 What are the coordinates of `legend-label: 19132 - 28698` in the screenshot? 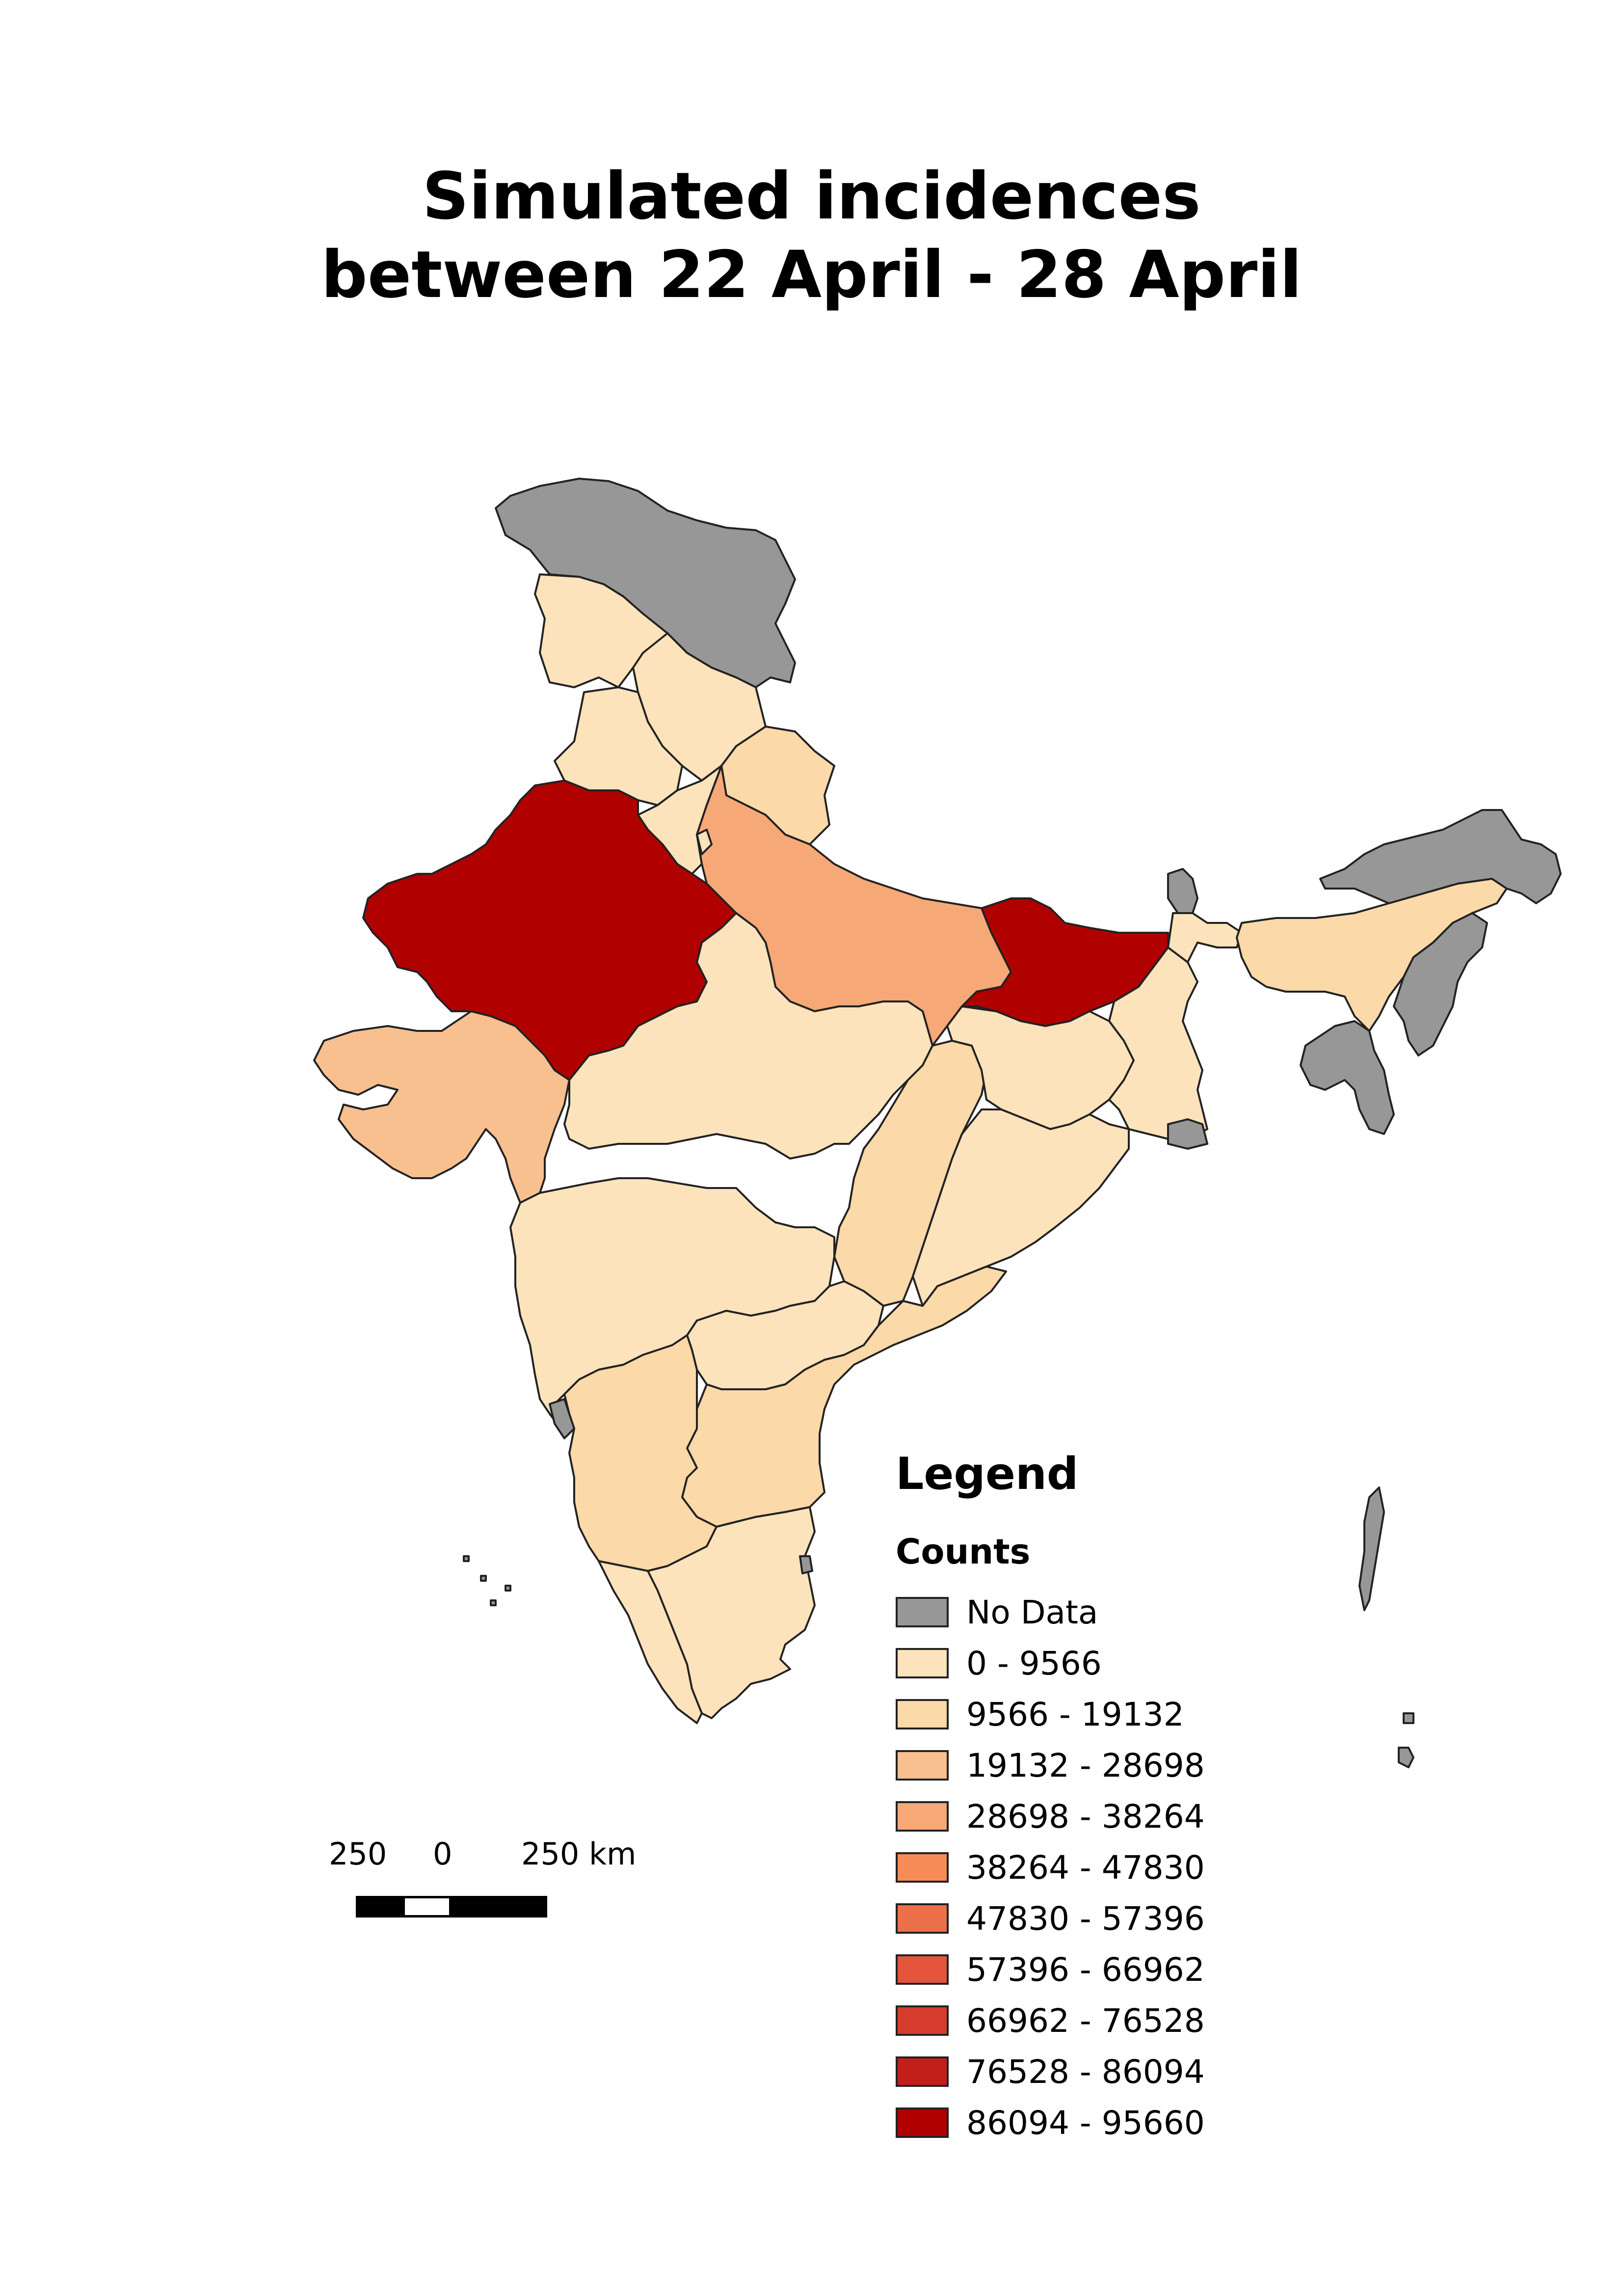 It's located at (1085, 1765).